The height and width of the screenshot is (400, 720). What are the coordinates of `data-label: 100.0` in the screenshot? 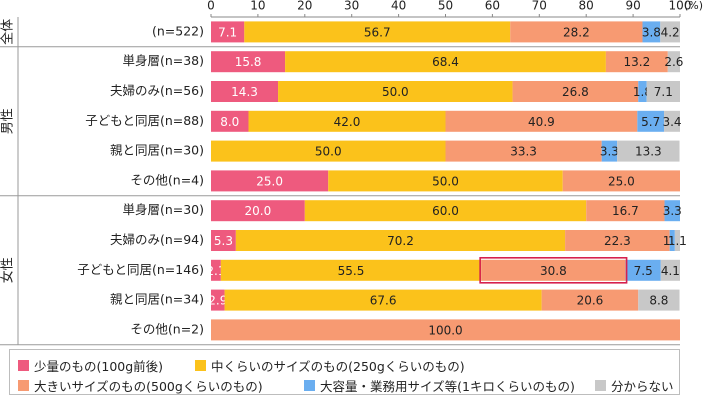 It's located at (445, 330).